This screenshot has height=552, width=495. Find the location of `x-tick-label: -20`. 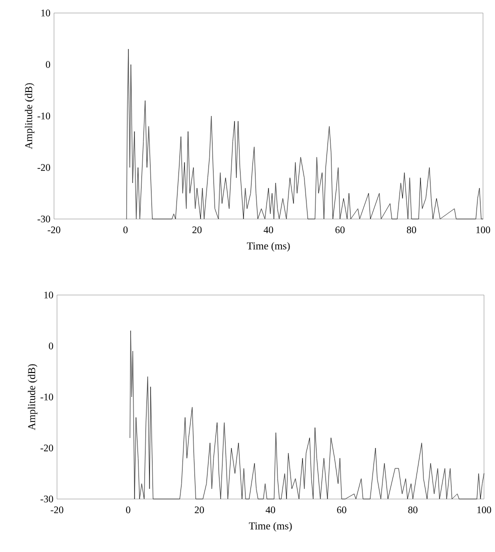

x-tick-label: -20 is located at coordinates (57, 510).